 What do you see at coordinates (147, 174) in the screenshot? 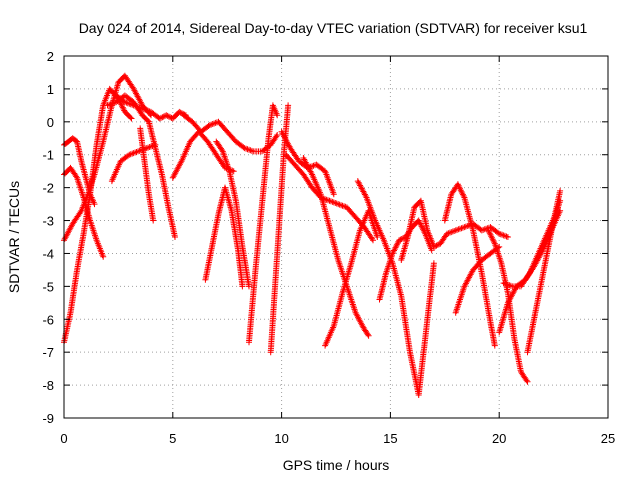
I see `series-arc8` at bounding box center [147, 174].